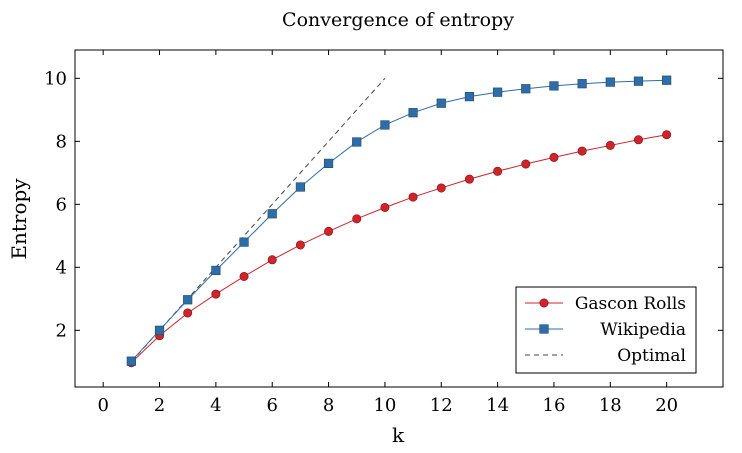 This screenshot has width=742, height=453. Describe the element at coordinates (643, 330) in the screenshot. I see `legend-label-wikipedia: Wikipedia` at that location.